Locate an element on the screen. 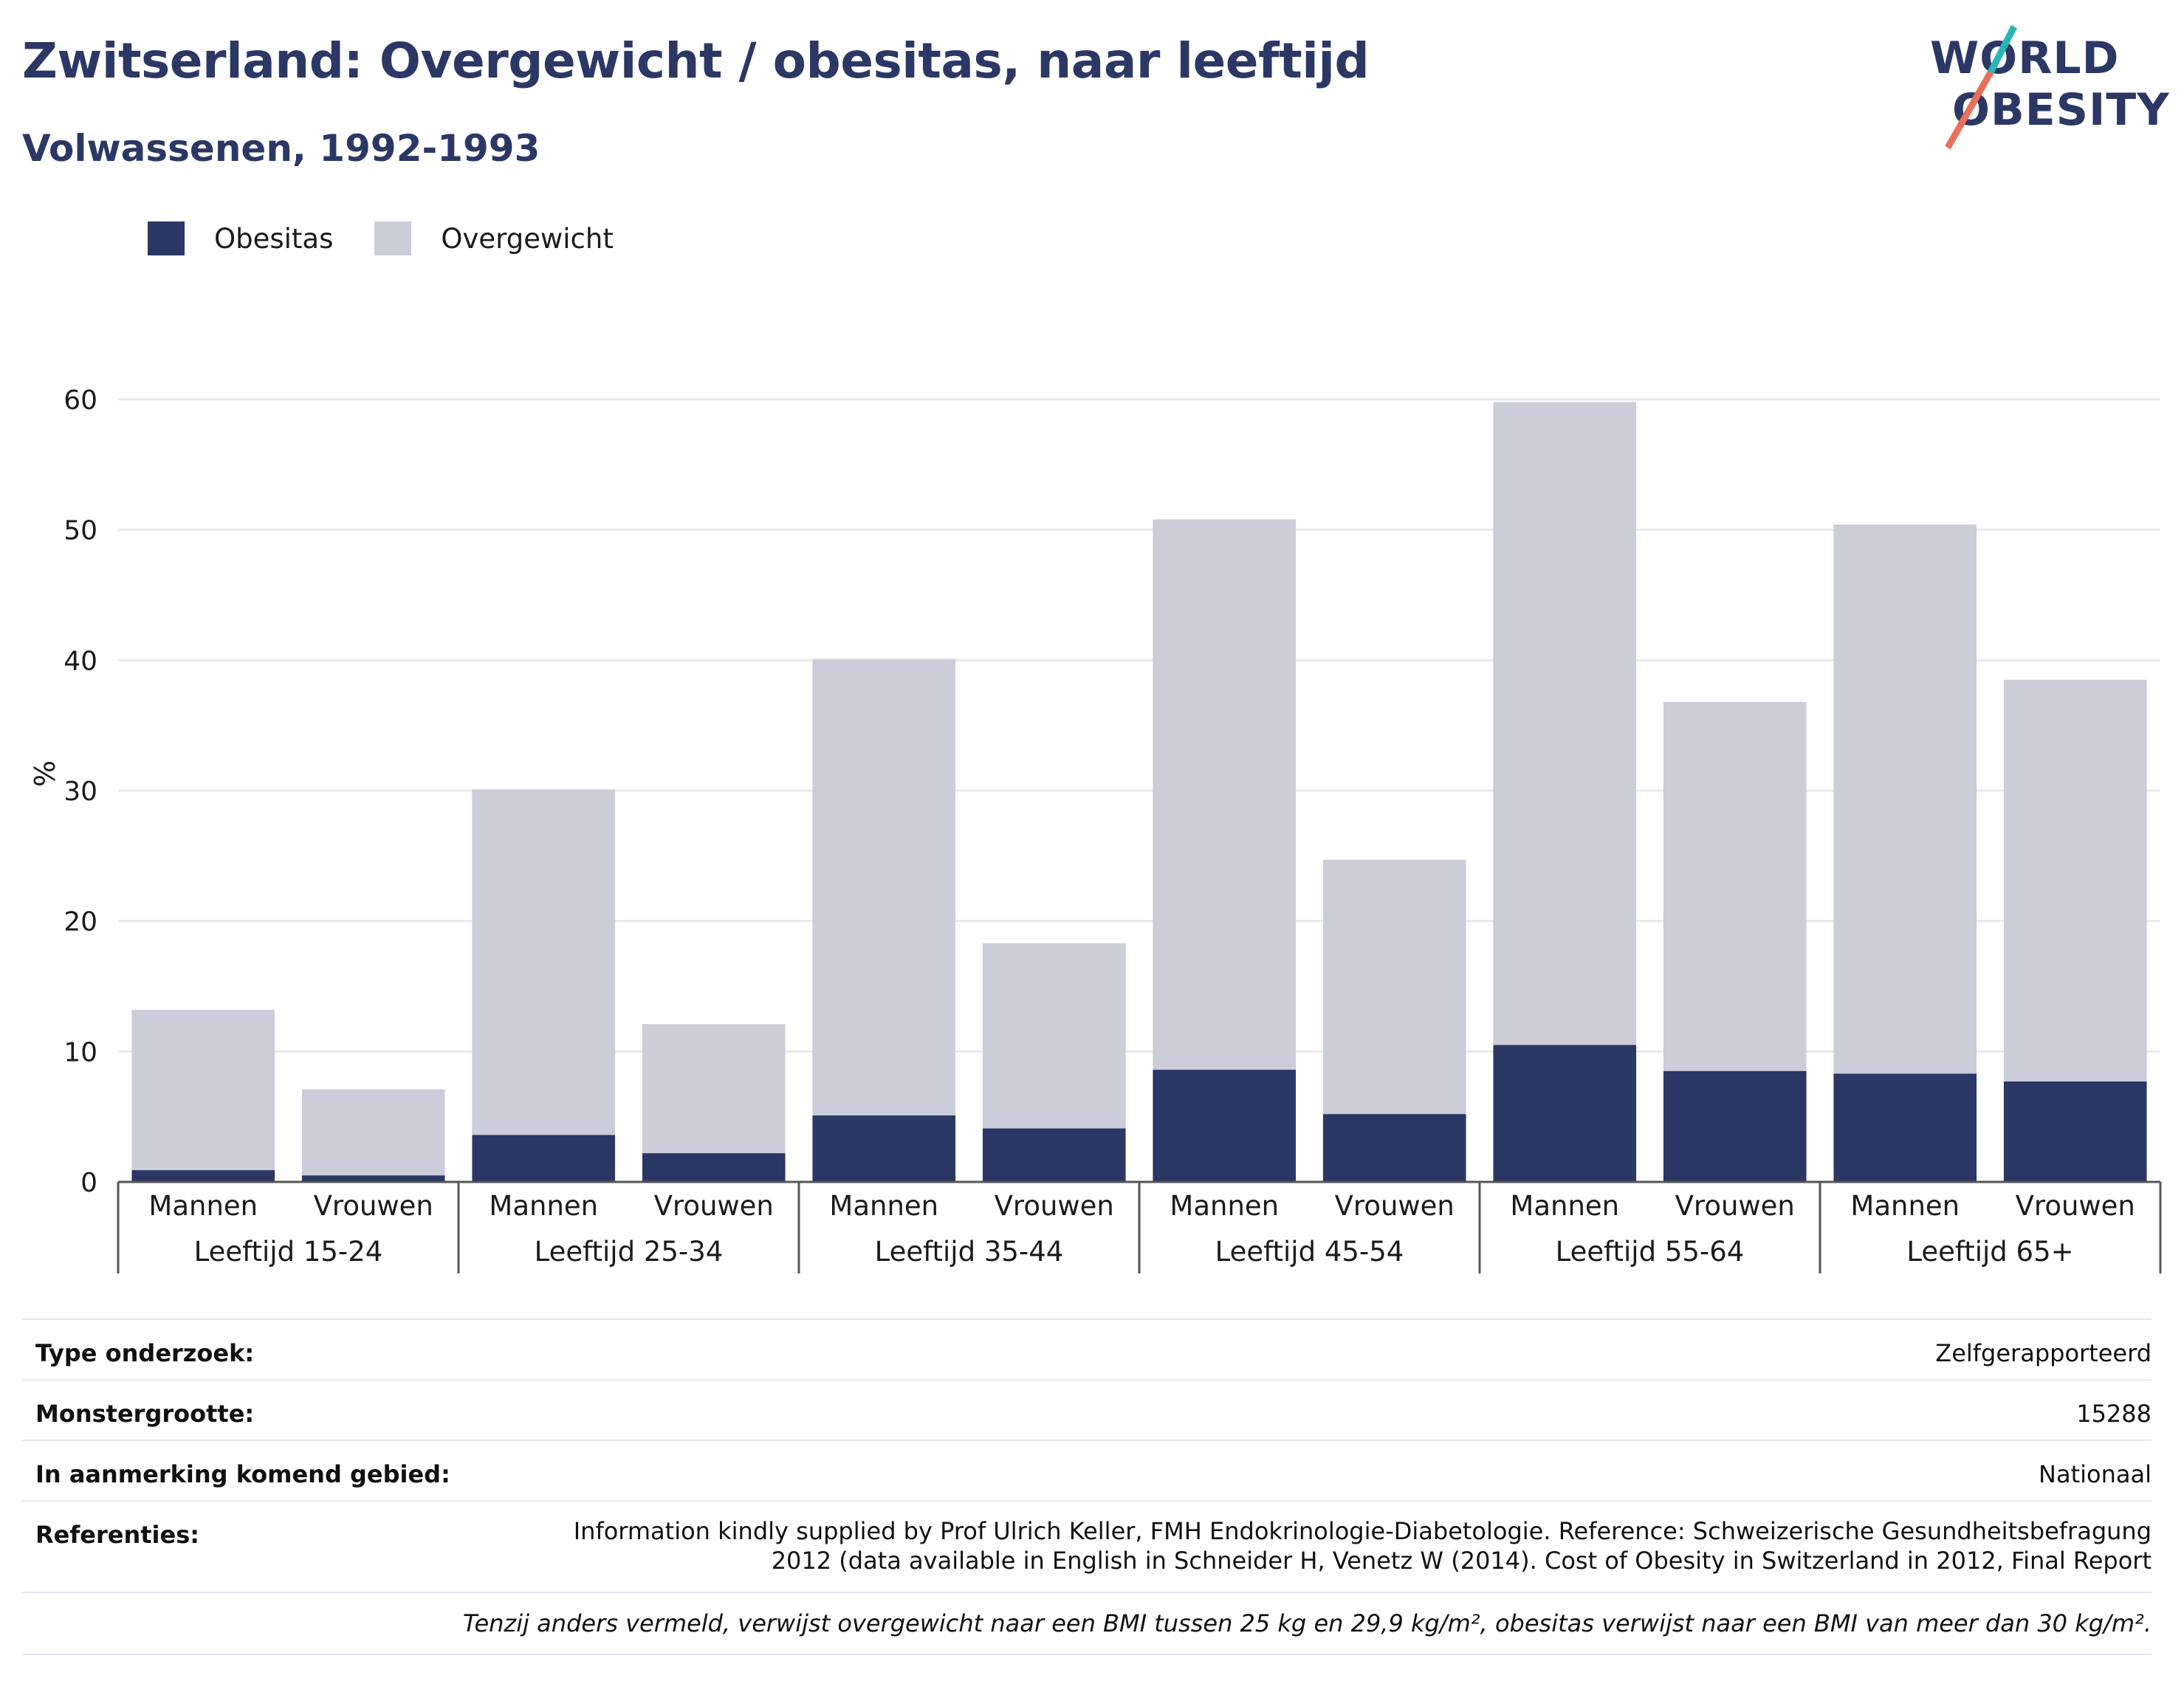  info-row-sample: Monstergrootte: 15288 is located at coordinates (1087, 1409).